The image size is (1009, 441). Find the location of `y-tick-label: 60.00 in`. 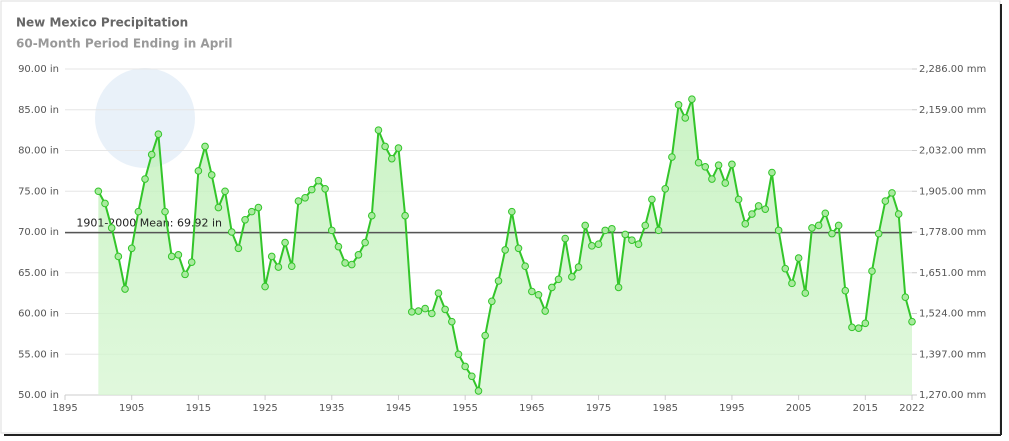

y-tick-label: 60.00 in is located at coordinates (38, 314).